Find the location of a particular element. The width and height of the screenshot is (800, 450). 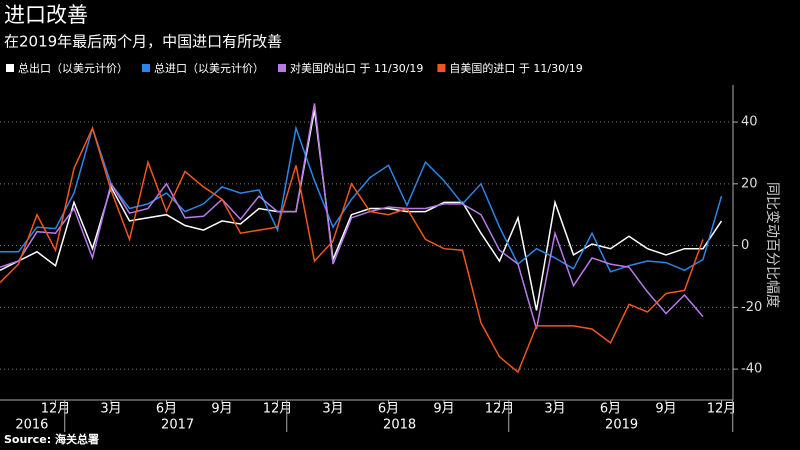

legend-label: 总进口（以美元计价） is located at coordinates (209, 68).